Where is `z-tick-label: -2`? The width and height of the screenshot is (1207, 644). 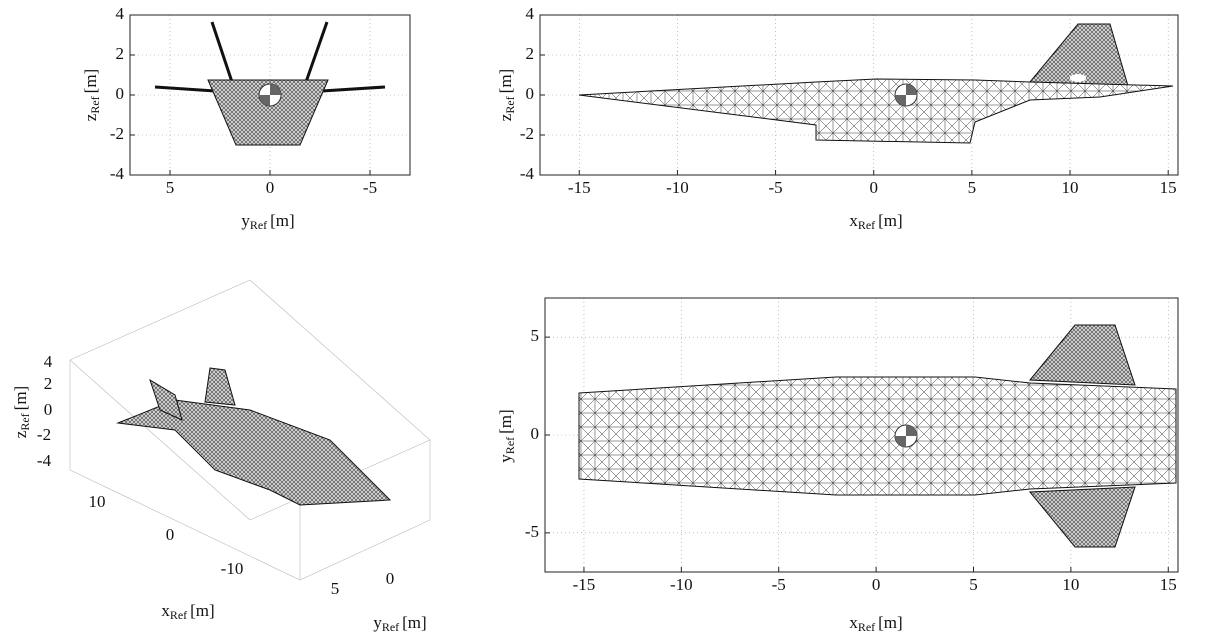
z-tick-label: -2 is located at coordinates (44, 434).